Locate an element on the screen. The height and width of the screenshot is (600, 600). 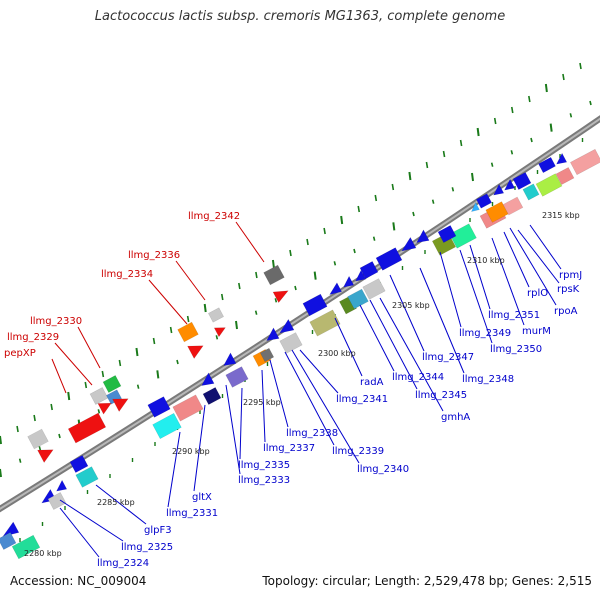
gene-label-reverse: murM is located at coordinates (536, 331).